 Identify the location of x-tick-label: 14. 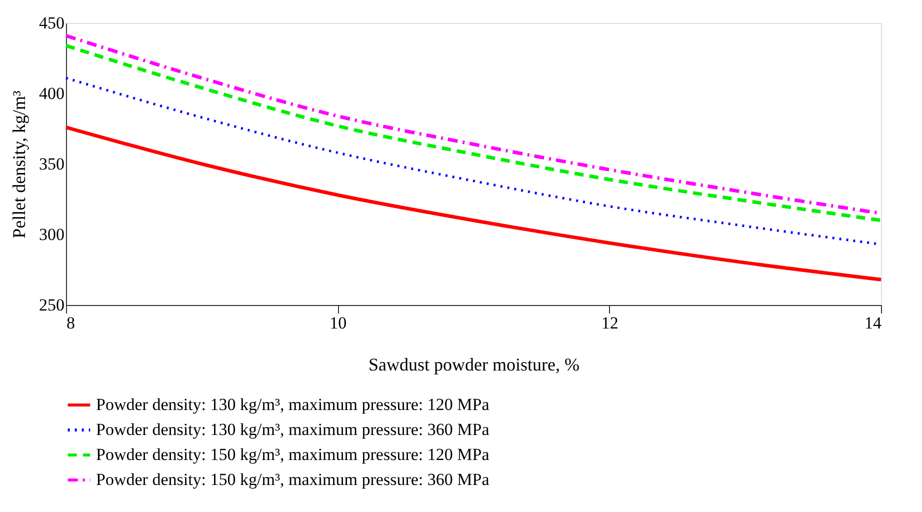
(873, 323).